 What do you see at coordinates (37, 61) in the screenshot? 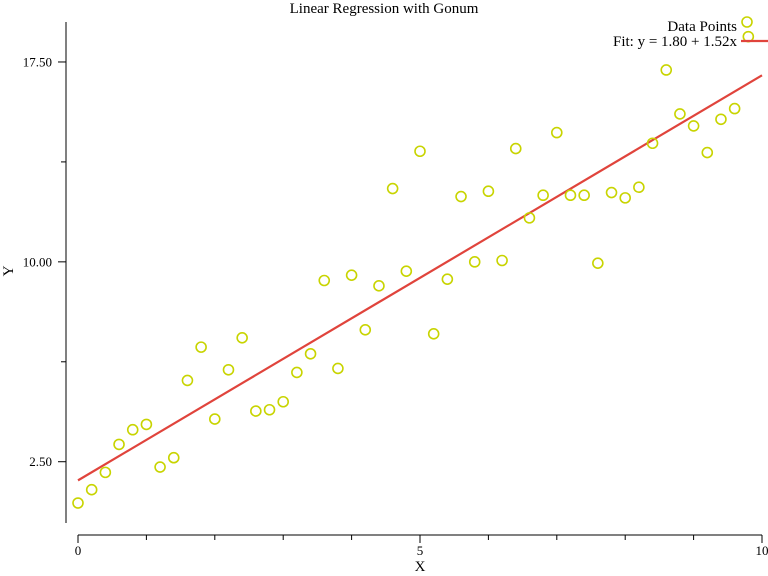
I see `y-tick-label-2: 17.50` at bounding box center [37, 61].